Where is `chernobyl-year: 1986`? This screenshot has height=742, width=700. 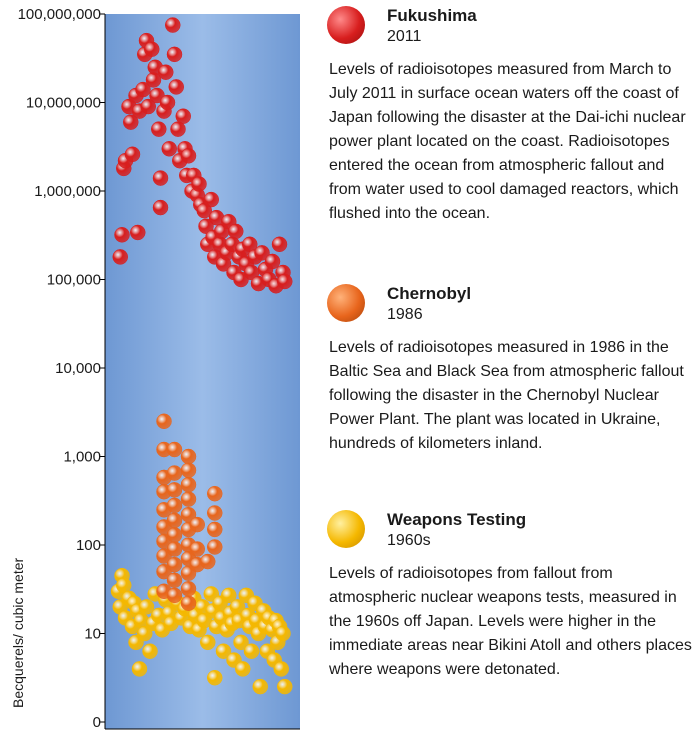
chernobyl-year: 1986 is located at coordinates (405, 314).